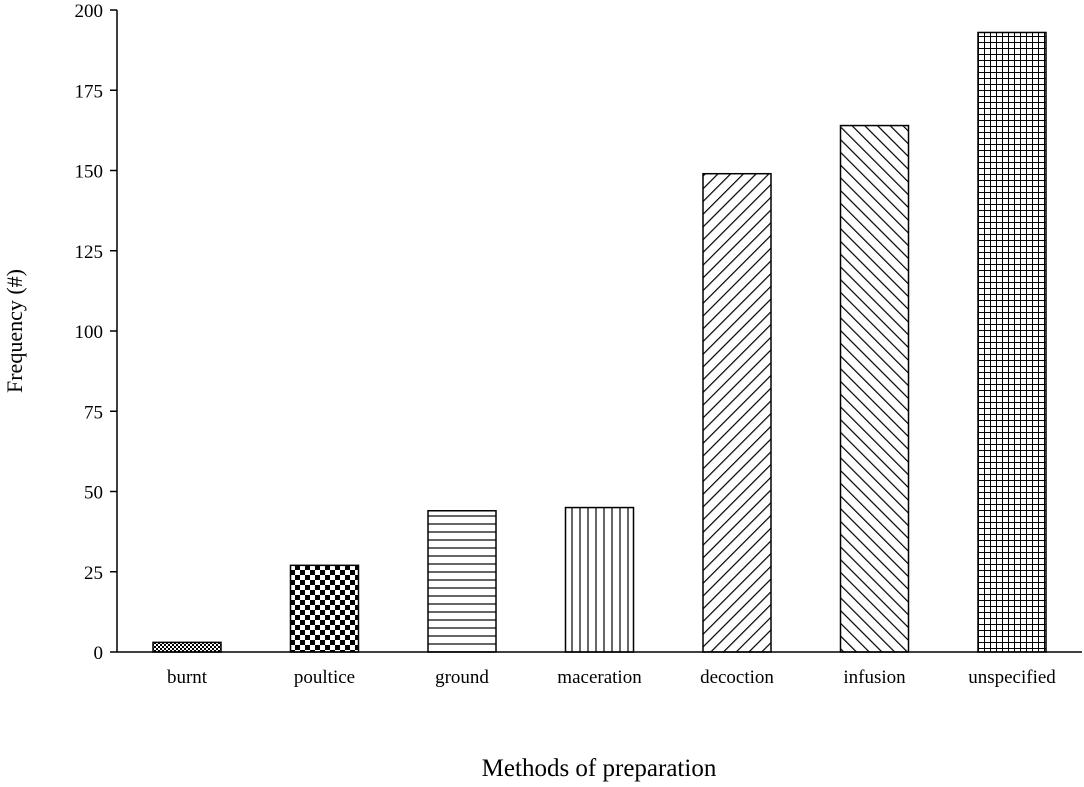 This screenshot has width=1084, height=787. I want to click on x-axis-title: Methods of preparation, so click(599, 768).